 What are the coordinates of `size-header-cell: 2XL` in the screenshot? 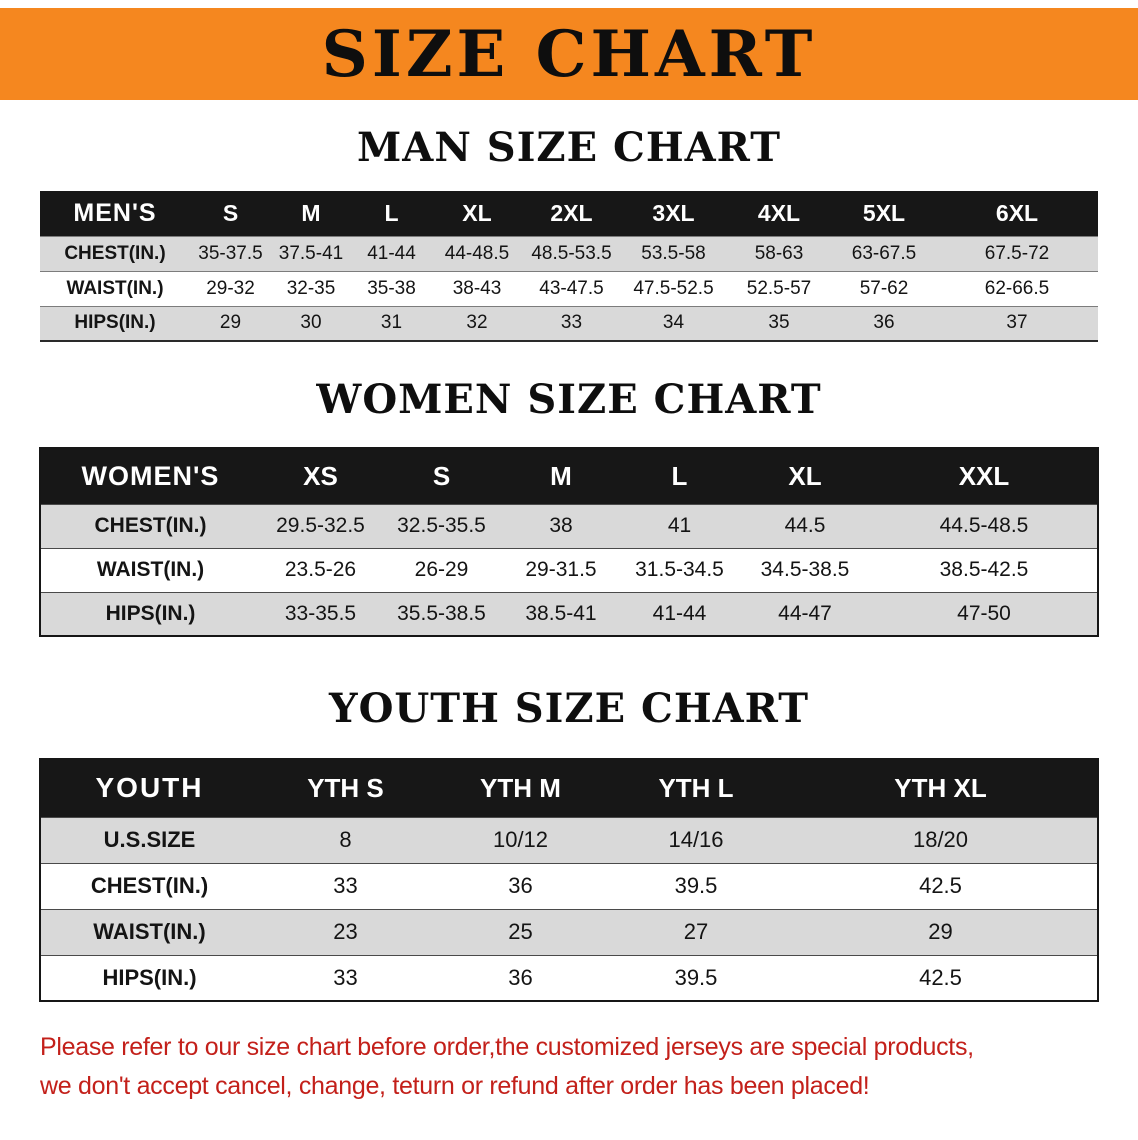 It's located at (571, 213).